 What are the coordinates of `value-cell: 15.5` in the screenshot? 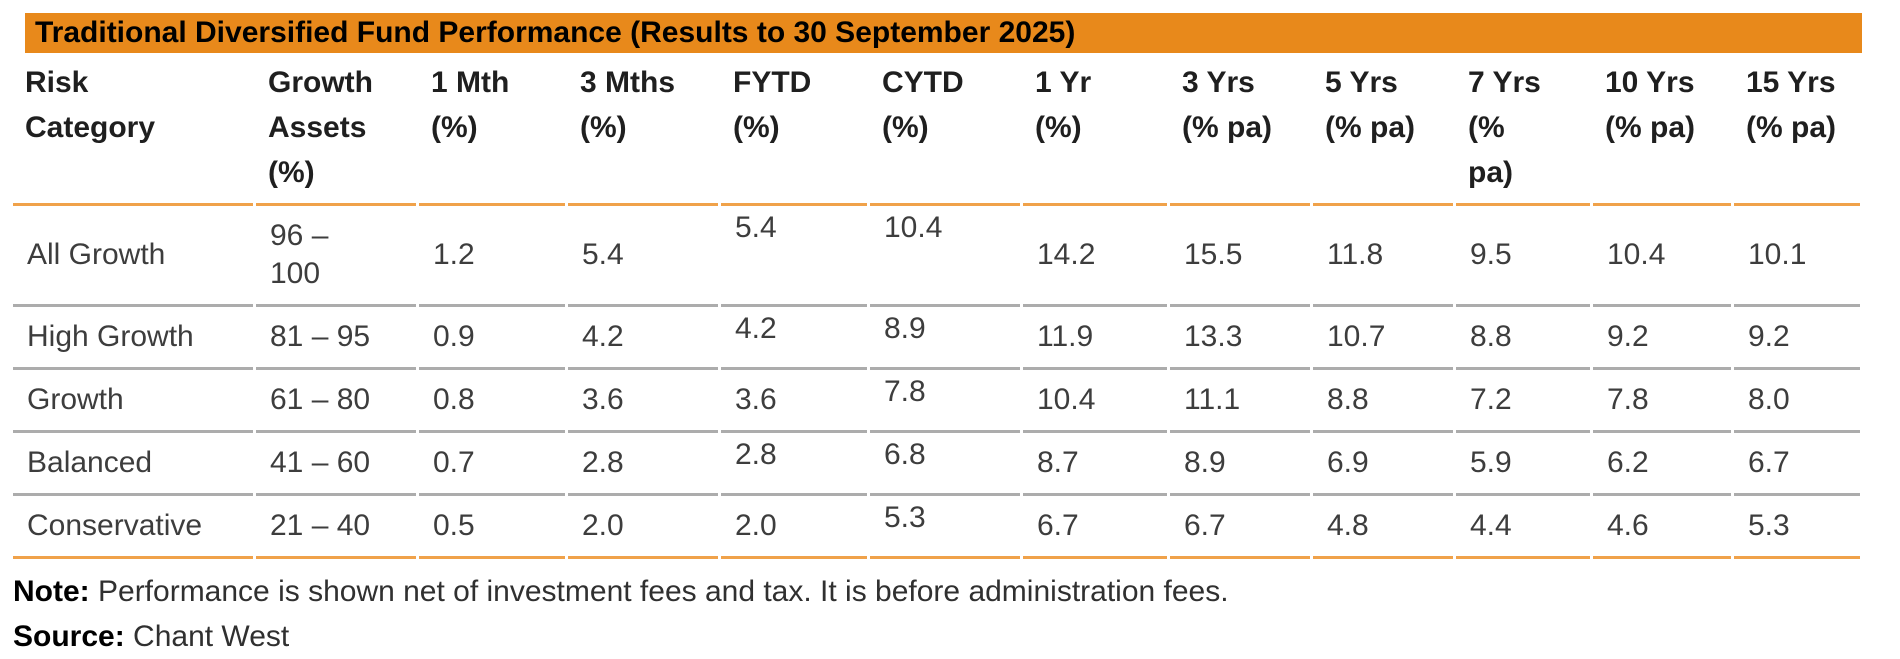 It's located at (1240, 256).